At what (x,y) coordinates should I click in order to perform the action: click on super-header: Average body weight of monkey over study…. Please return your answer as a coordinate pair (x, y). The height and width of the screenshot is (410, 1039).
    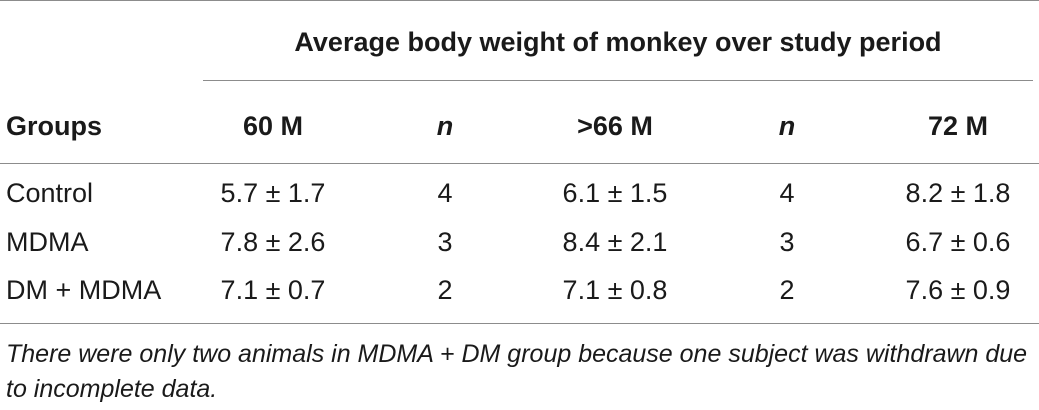
    Looking at the image, I should click on (618, 42).